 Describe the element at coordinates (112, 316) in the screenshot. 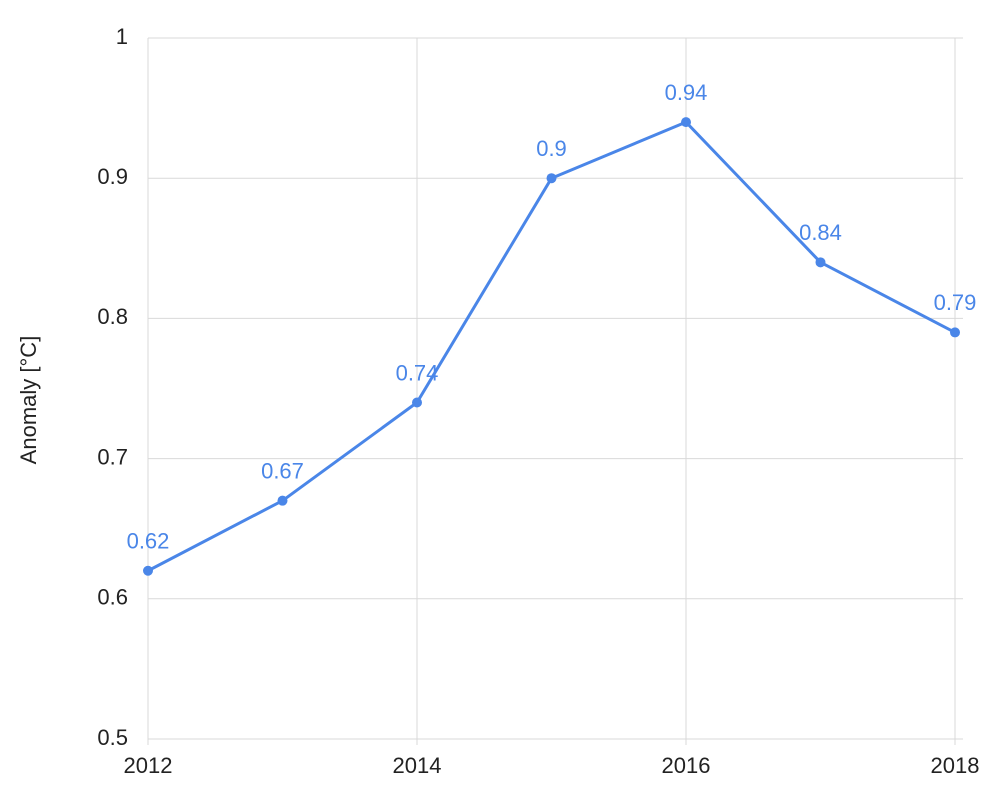

I see `y-tick-label: 0.8` at that location.